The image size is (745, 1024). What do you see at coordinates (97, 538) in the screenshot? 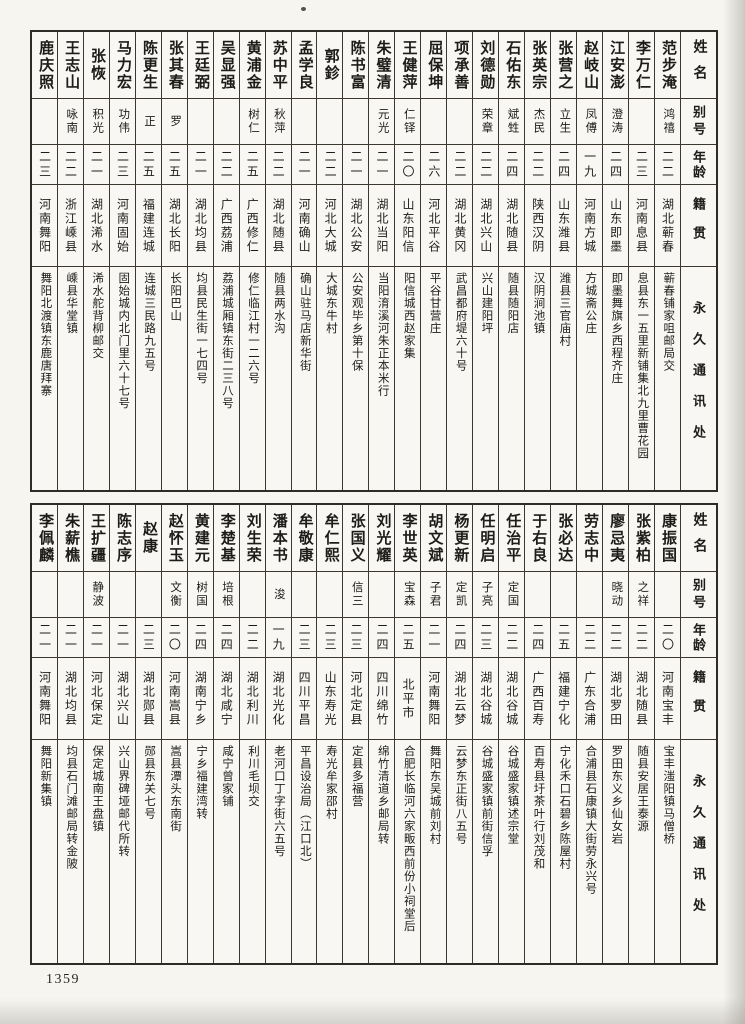
I see `person-name: 王扩疆` at bounding box center [97, 538].